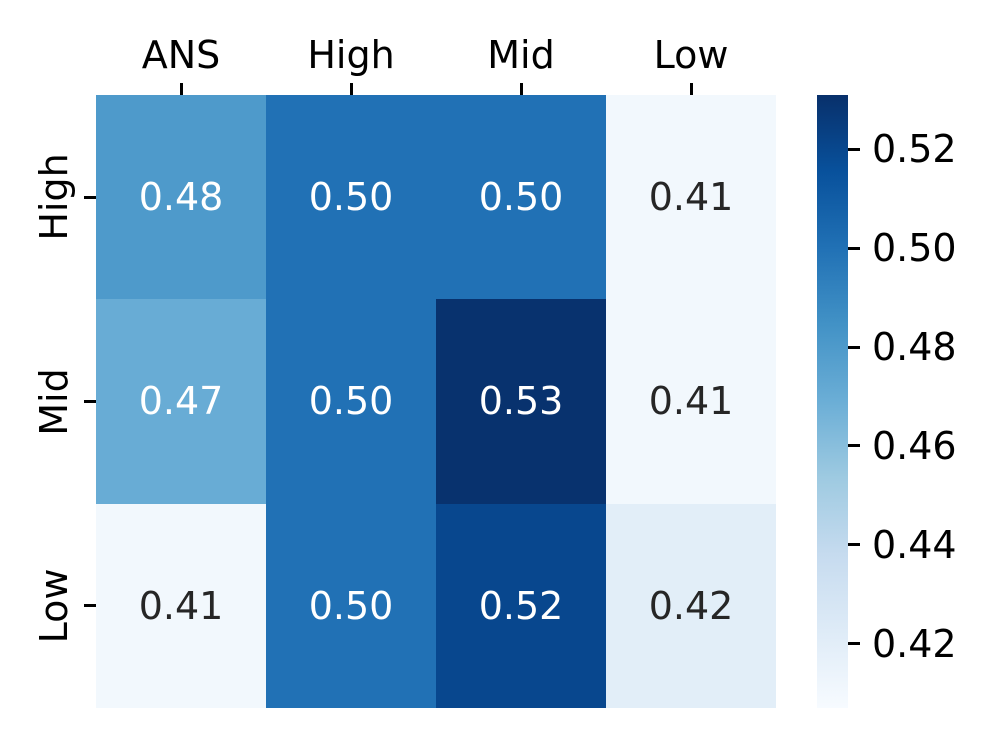  I want to click on colorbar-tick-label: 0.50, so click(914, 248).